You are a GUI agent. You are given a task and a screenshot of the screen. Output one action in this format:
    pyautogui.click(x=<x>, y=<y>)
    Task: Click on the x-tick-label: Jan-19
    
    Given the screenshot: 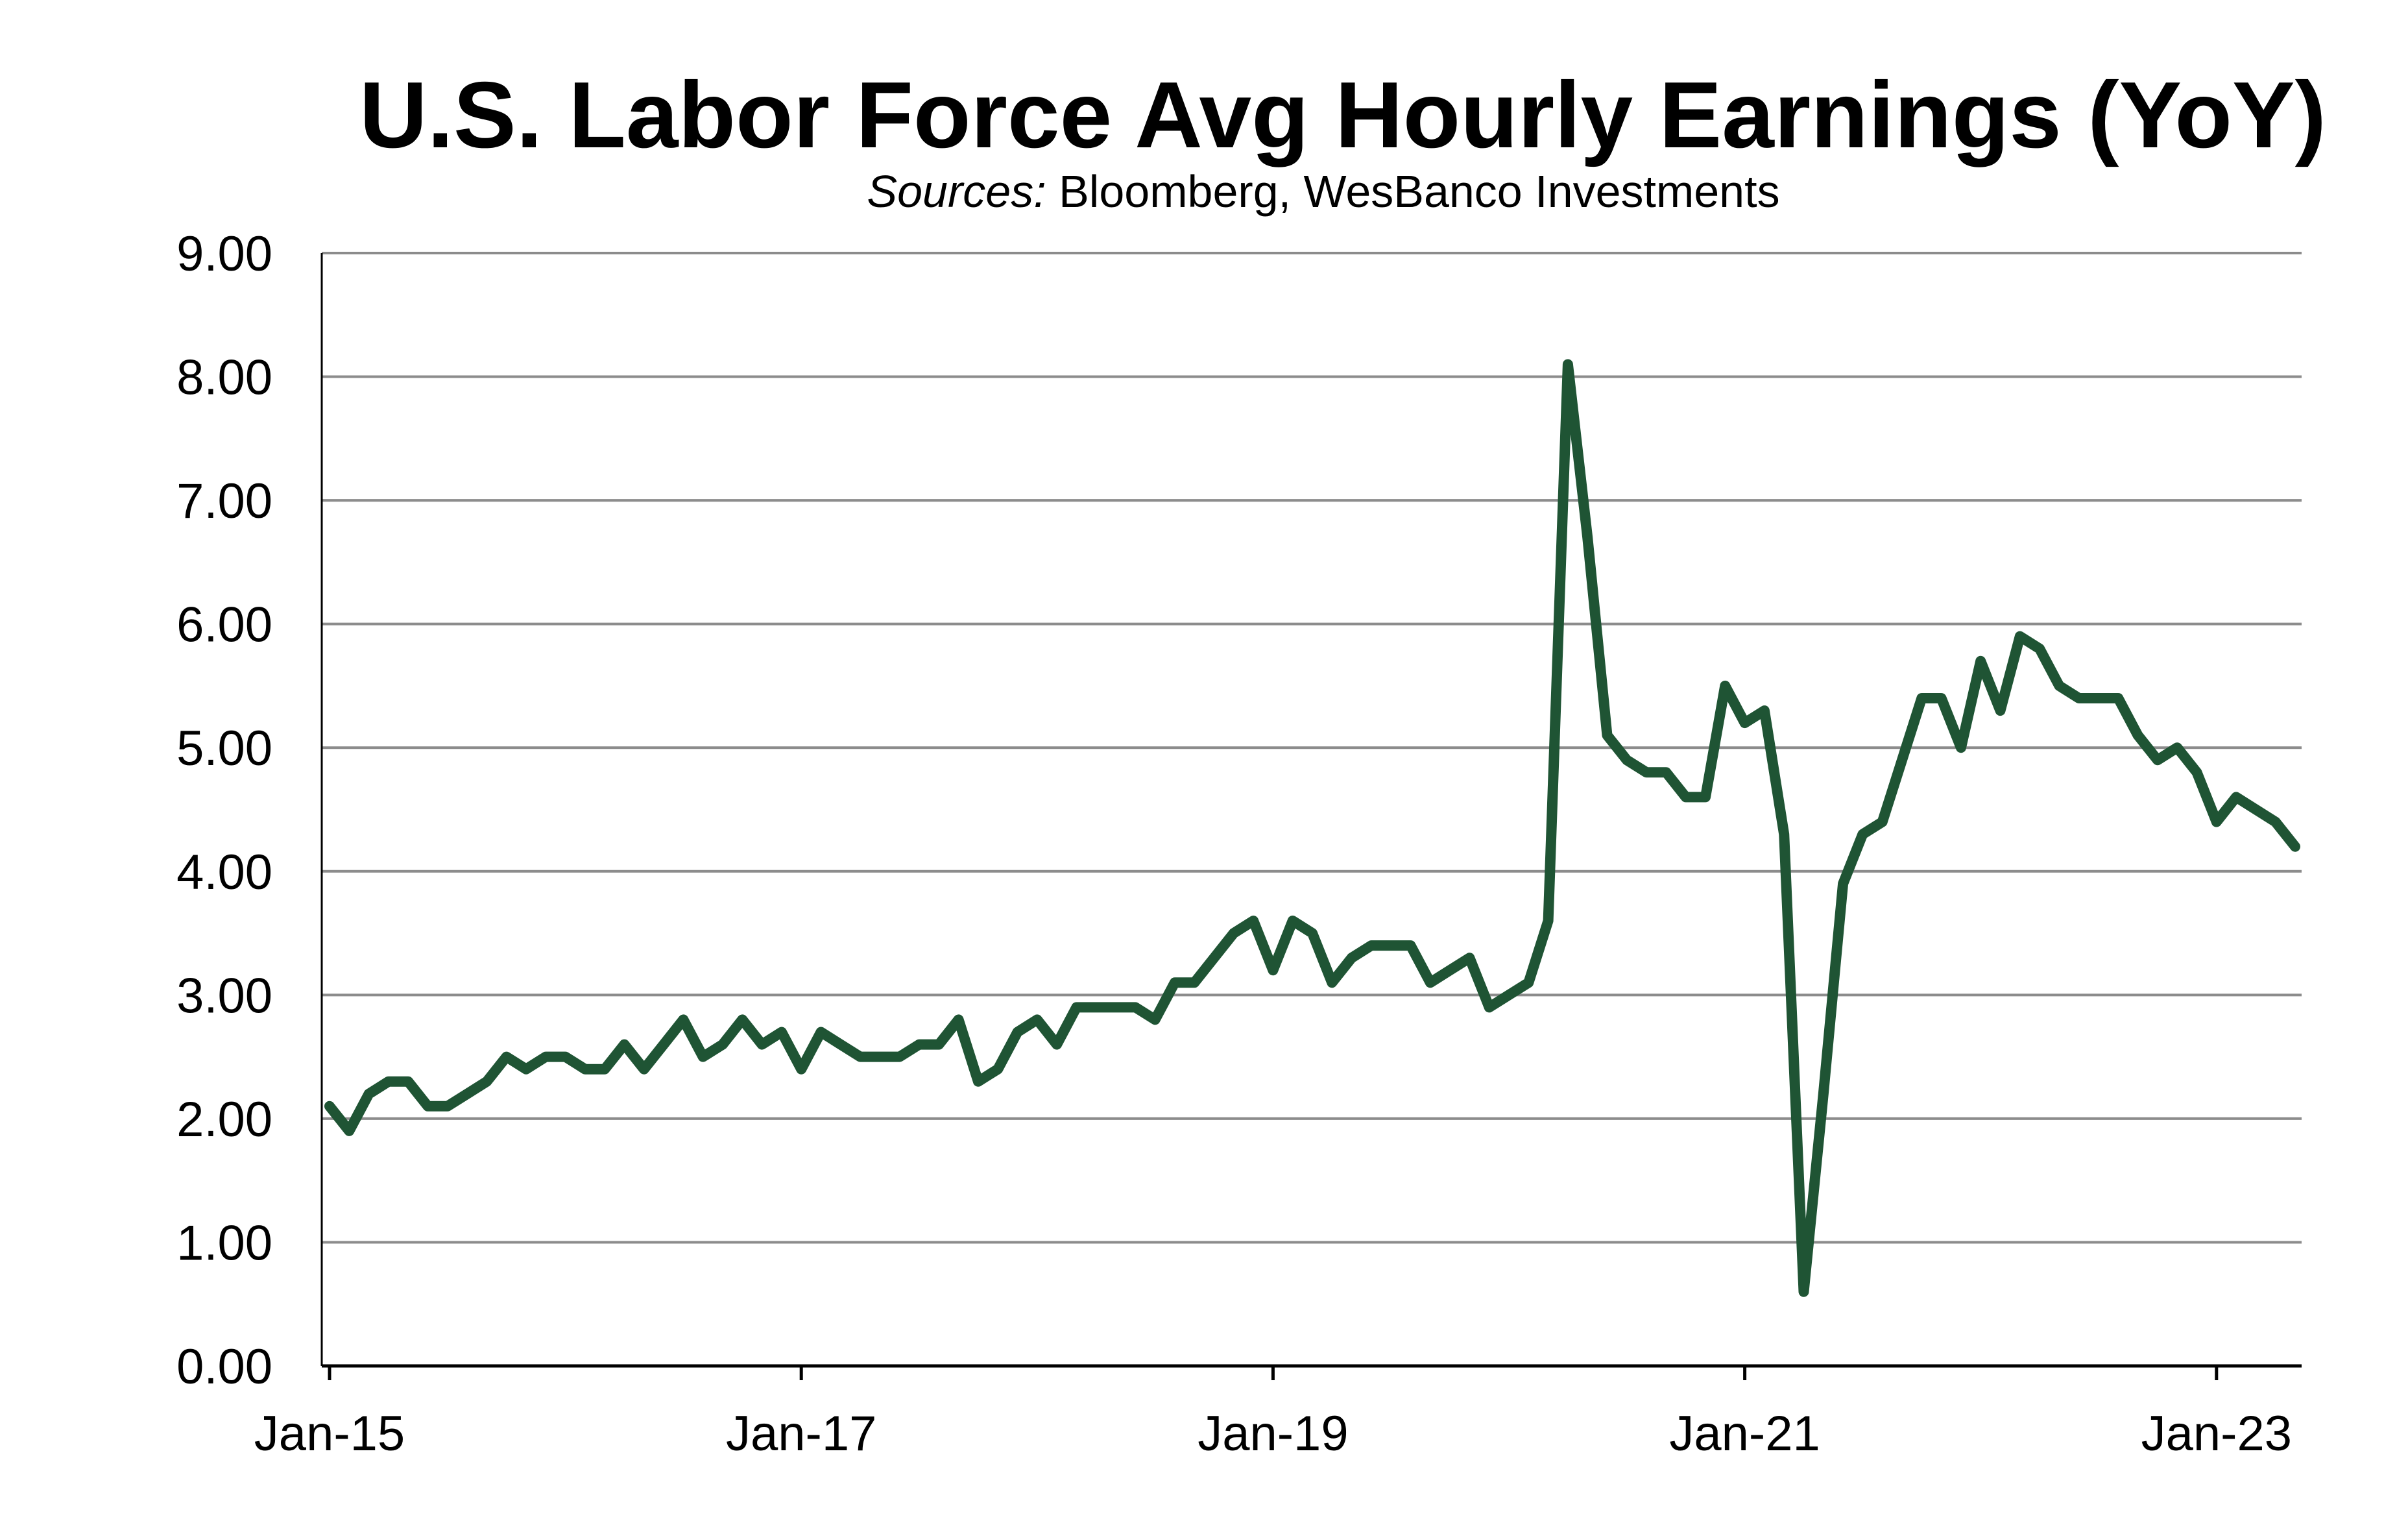 What is the action you would take?
    pyautogui.click(x=1273, y=1433)
    